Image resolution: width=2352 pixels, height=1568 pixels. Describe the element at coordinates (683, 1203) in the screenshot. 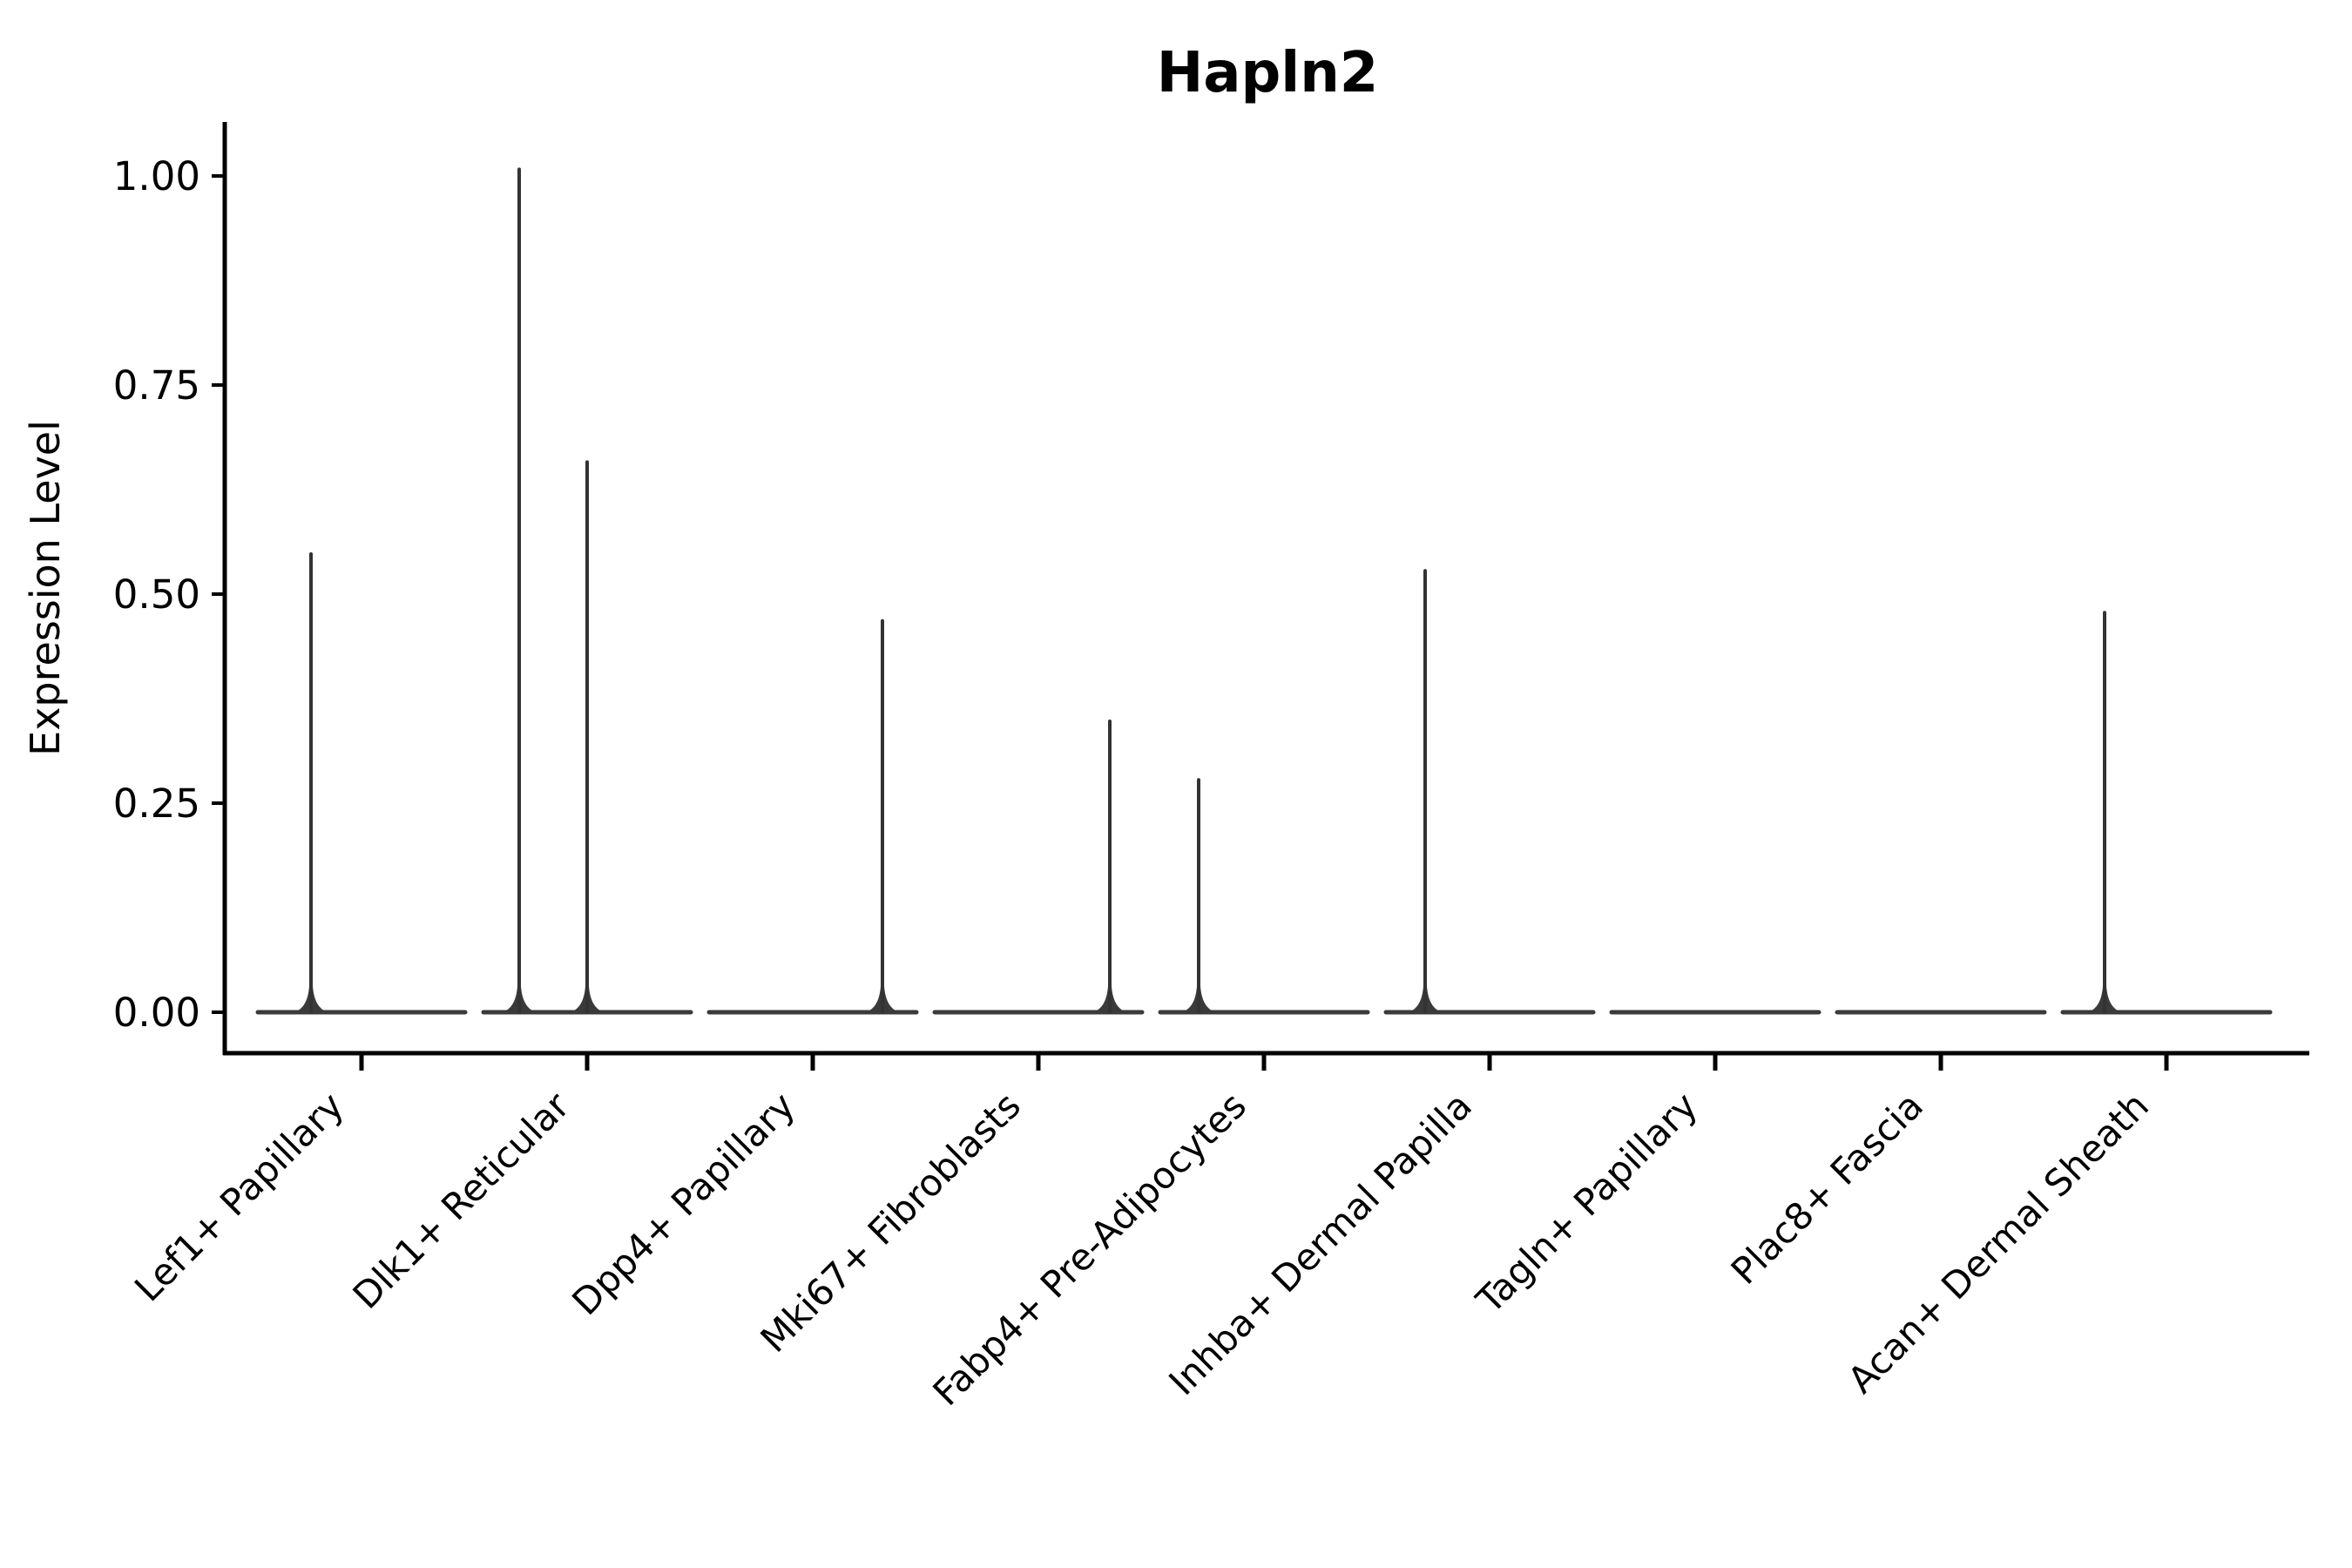

I see `x-tick-label: Dpp4+ Papillary` at that location.